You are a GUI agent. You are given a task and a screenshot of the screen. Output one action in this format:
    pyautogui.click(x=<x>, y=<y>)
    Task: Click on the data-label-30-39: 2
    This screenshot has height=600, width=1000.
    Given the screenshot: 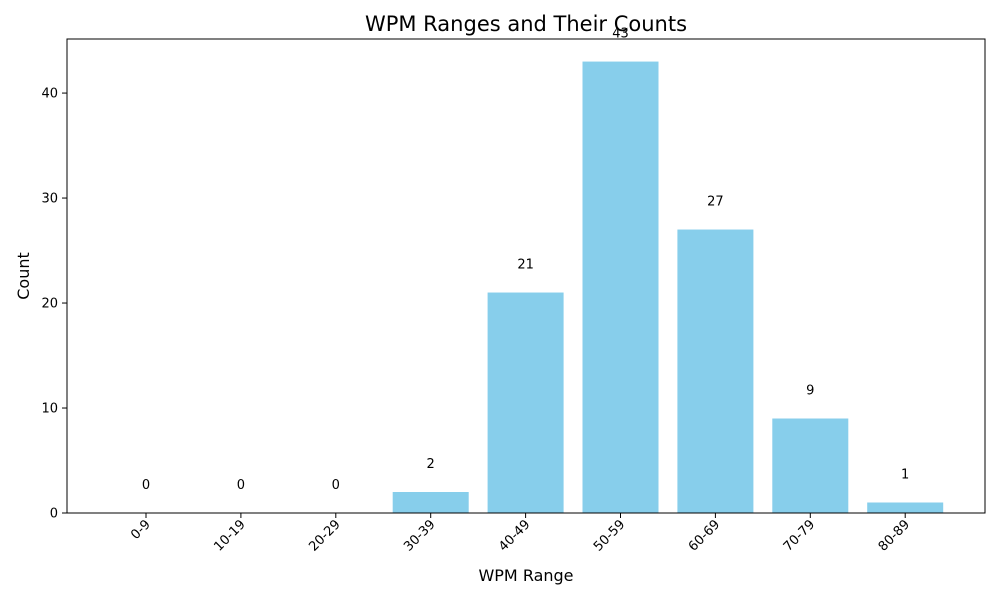 What is the action you would take?
    pyautogui.click(x=431, y=464)
    